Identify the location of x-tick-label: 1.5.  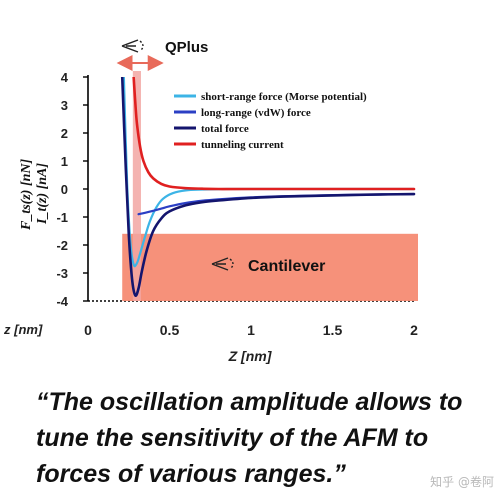
(333, 330).